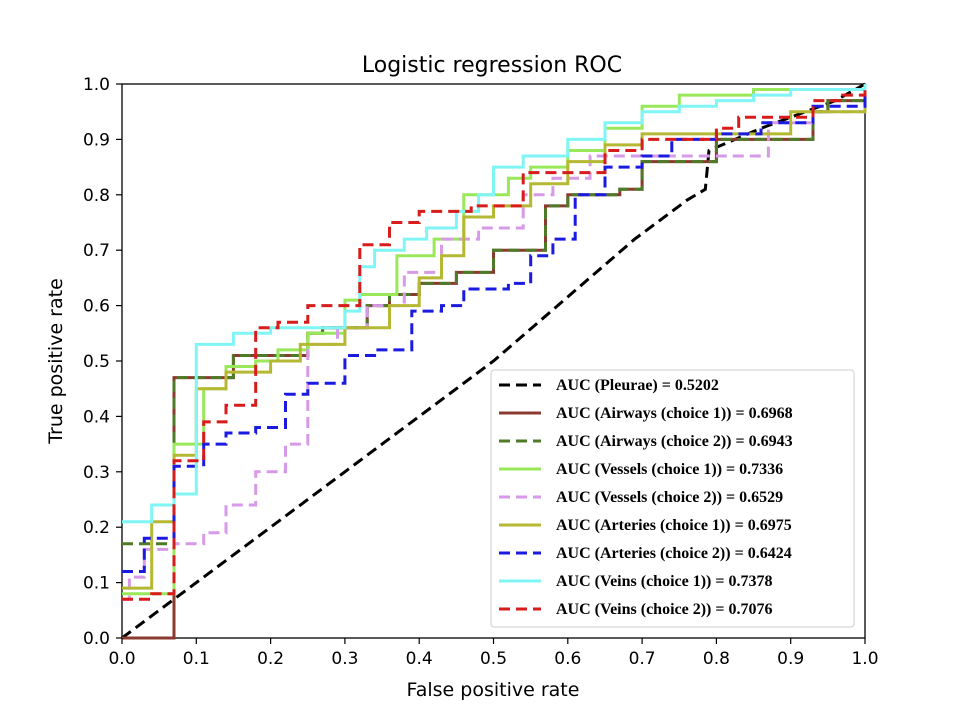 The width and height of the screenshot is (960, 718). Describe the element at coordinates (674, 413) in the screenshot. I see `legend-label: AUC (Airways (choice 1)) = 0.6968` at that location.